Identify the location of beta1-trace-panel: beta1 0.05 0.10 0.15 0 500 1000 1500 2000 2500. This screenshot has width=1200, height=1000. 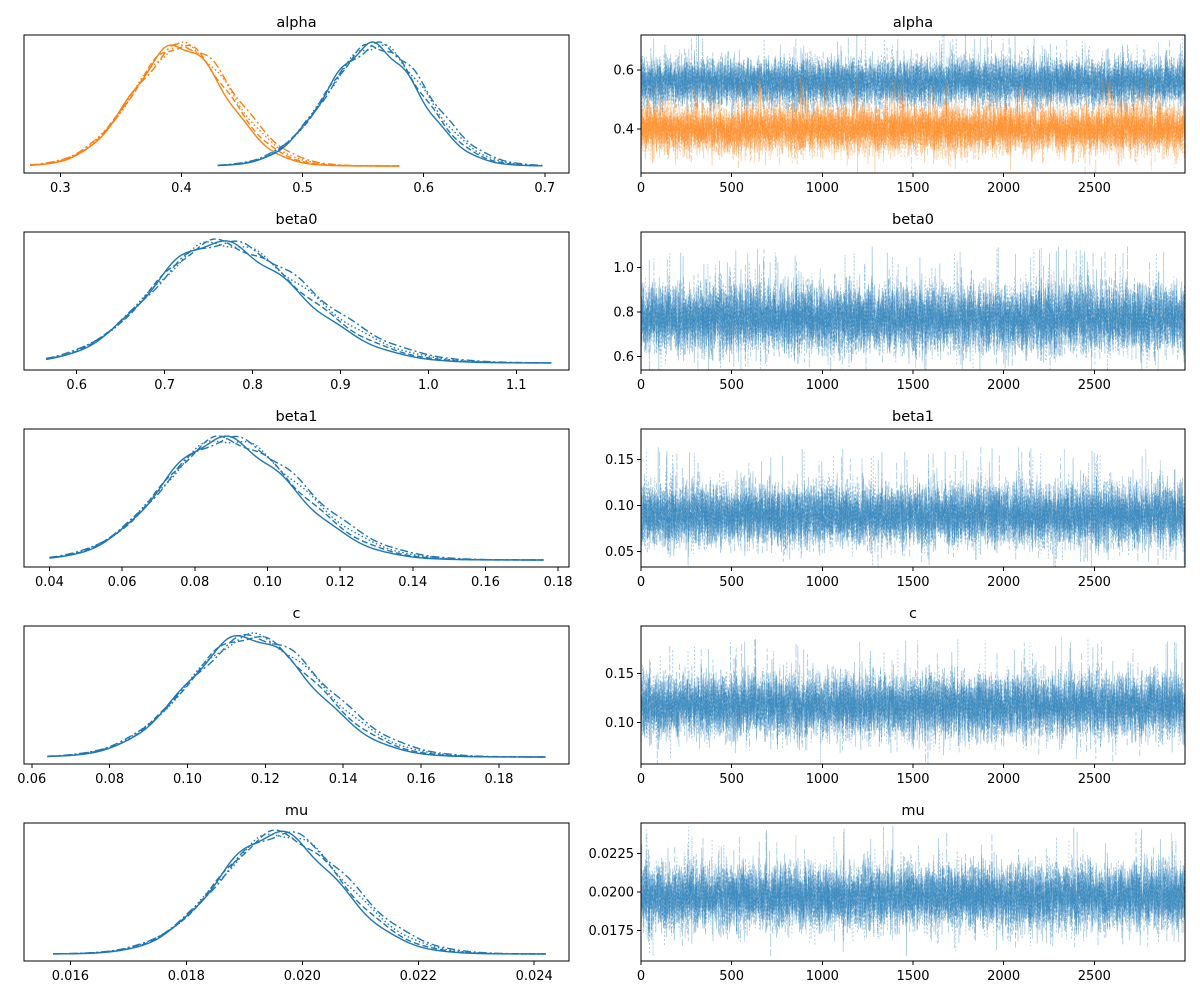
(895, 499).